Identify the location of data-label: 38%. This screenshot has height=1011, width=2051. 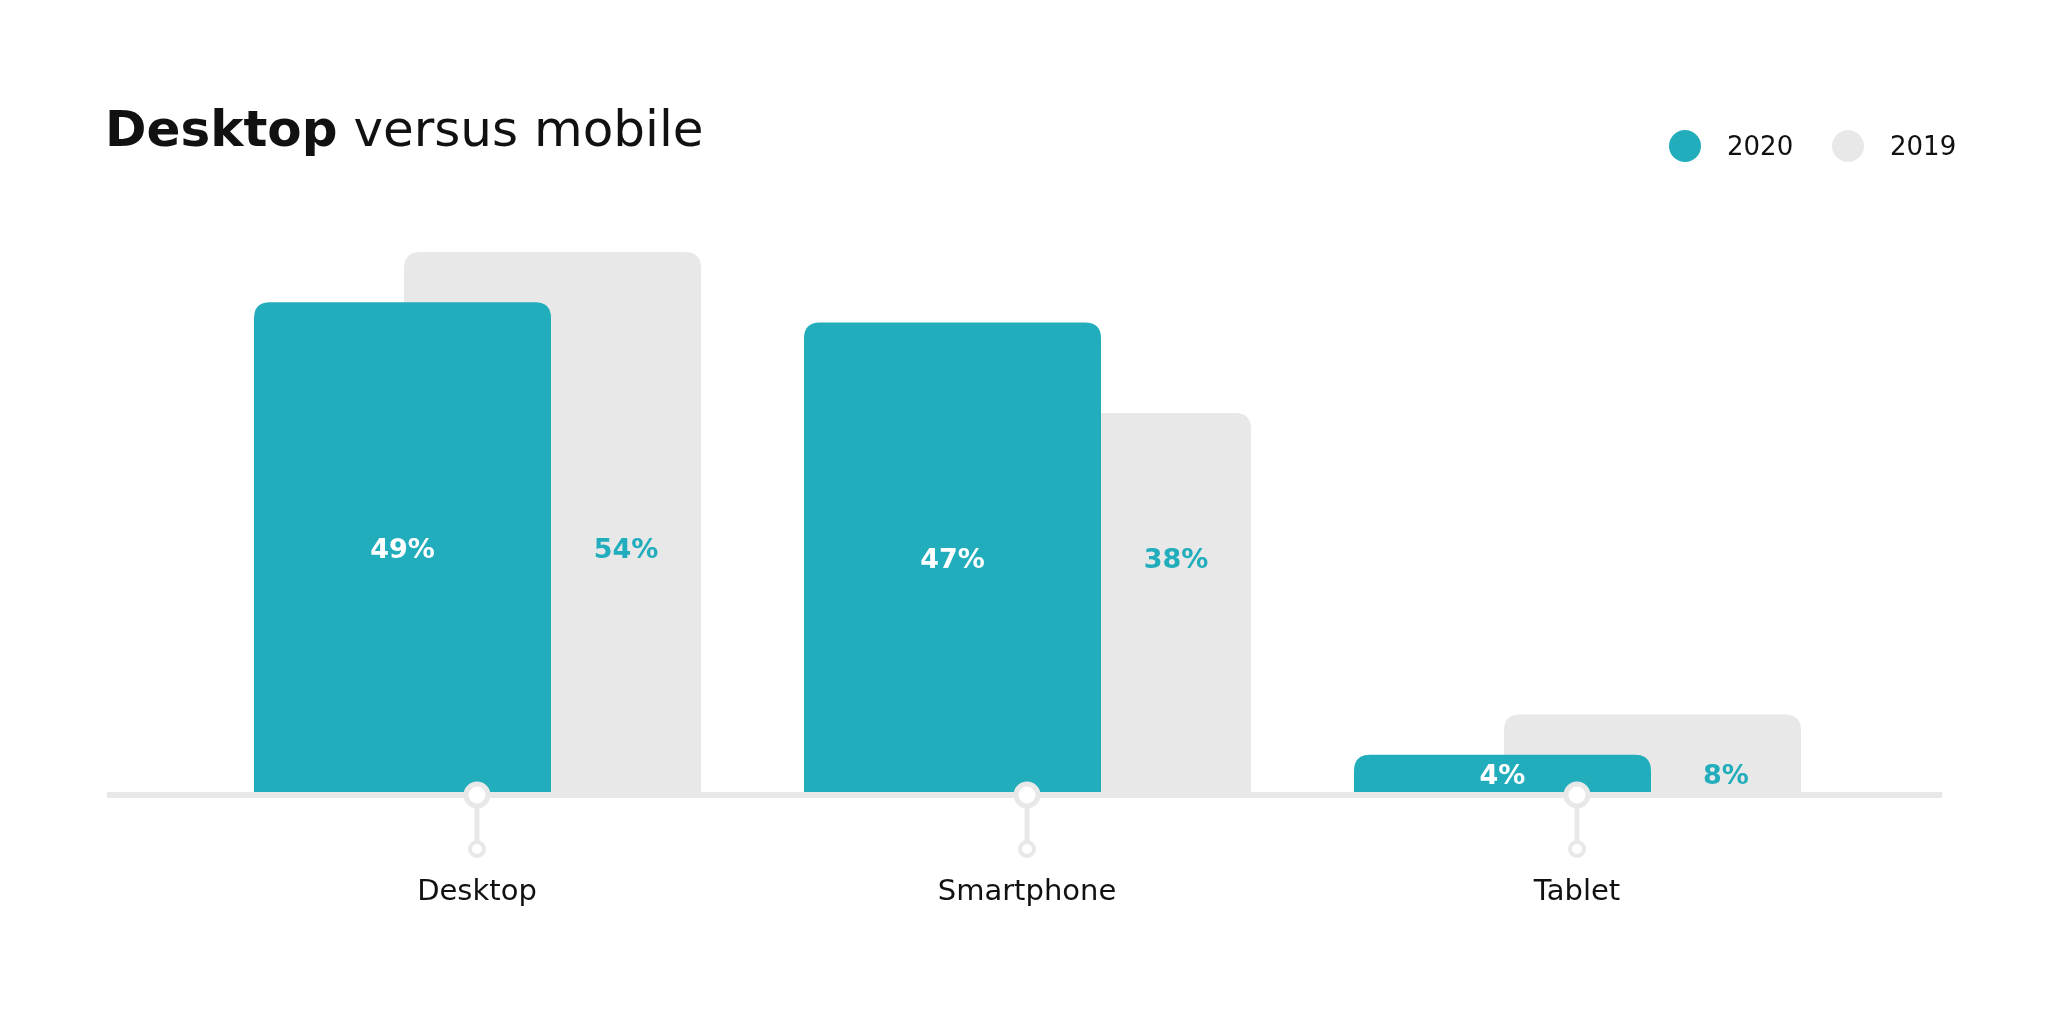
(1176, 559).